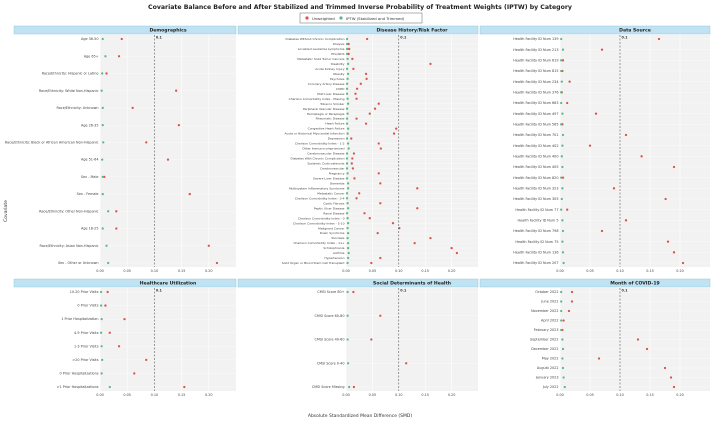 The width and height of the screenshot is (720, 422). What do you see at coordinates (307, 18) in the screenshot?
I see `legend-unweighted-marker` at bounding box center [307, 18].